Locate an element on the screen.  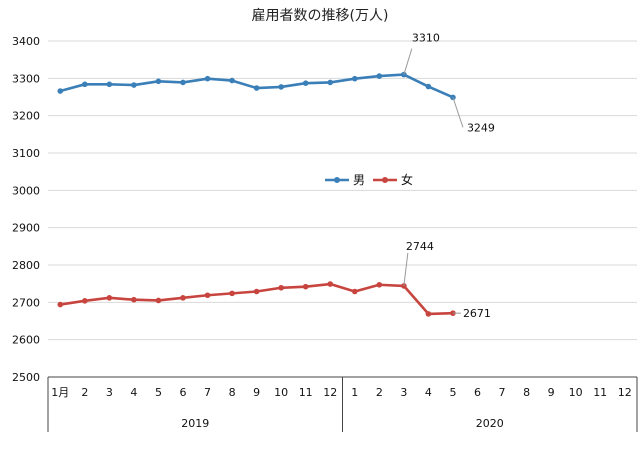
x-tick-label: 1月 is located at coordinates (60, 392).